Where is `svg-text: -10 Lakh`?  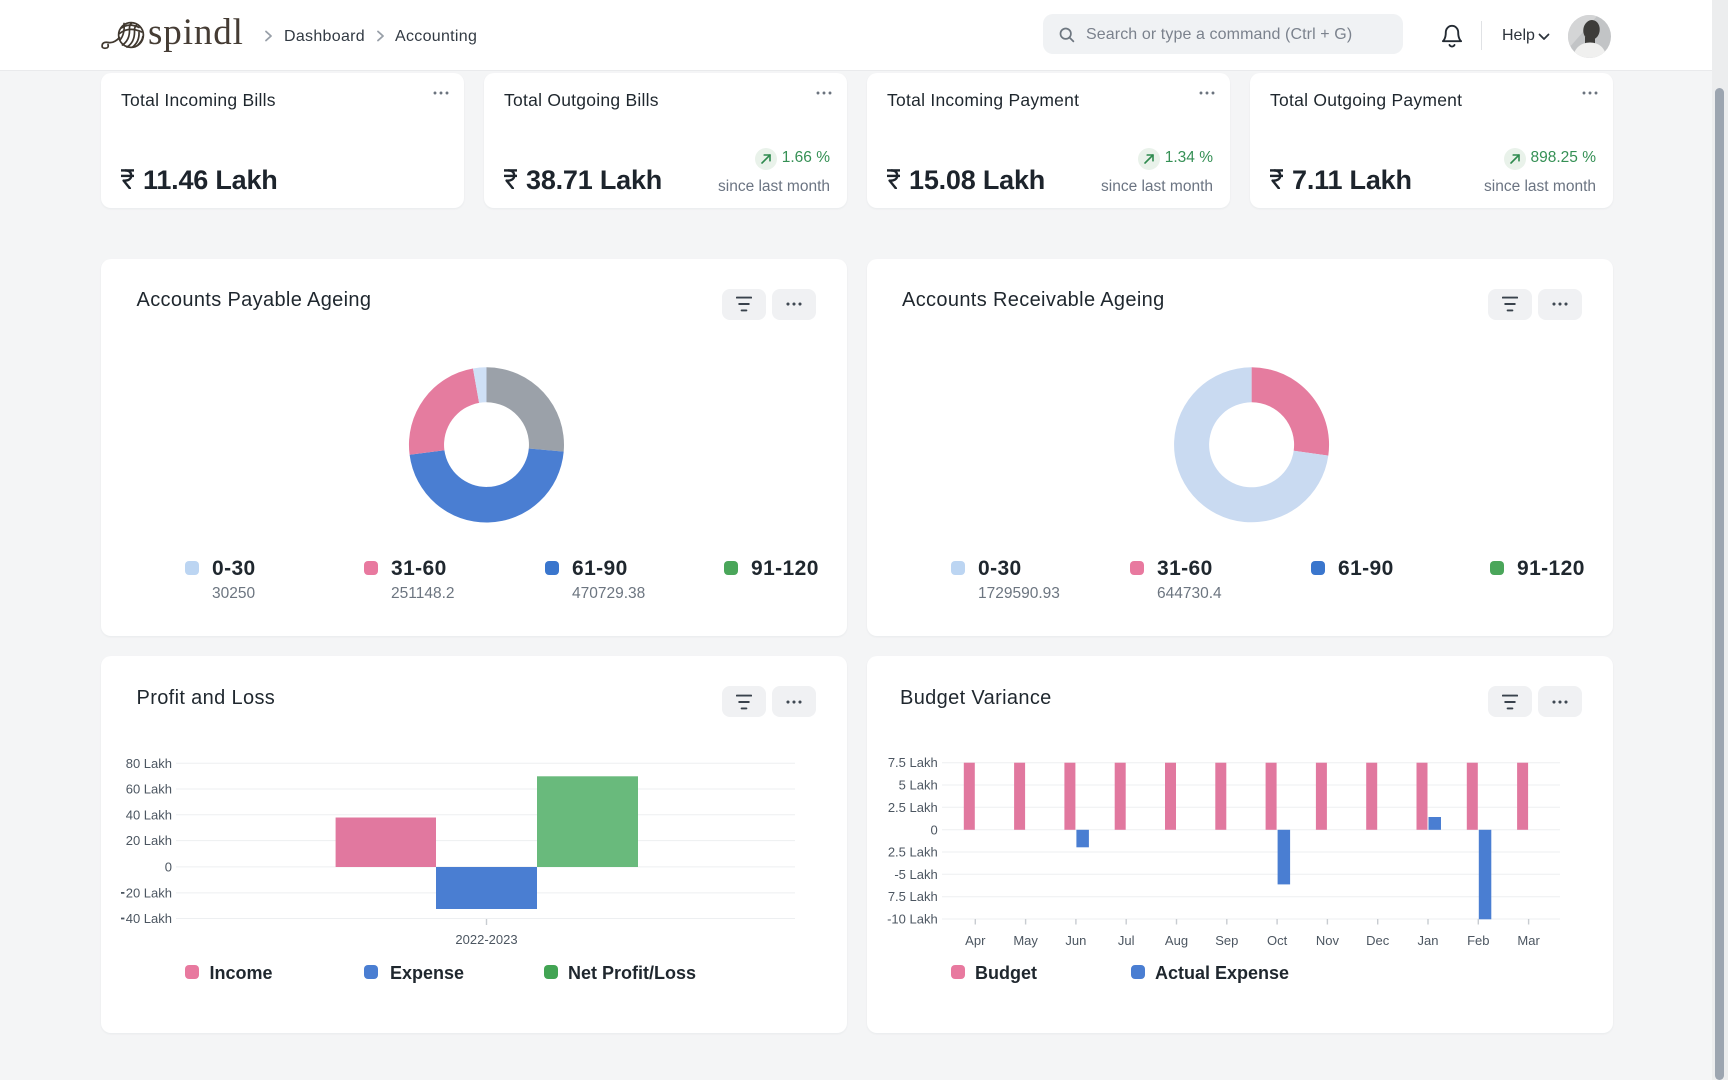 svg-text: -10 Lakh is located at coordinates (912, 919).